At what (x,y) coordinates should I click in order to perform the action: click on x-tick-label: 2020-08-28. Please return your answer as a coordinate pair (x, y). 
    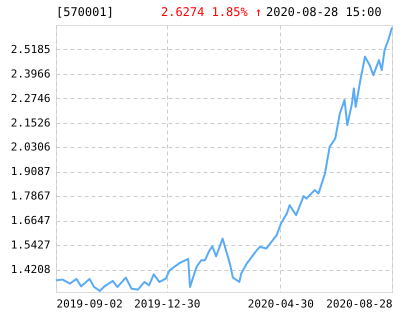
    Looking at the image, I should click on (359, 304).